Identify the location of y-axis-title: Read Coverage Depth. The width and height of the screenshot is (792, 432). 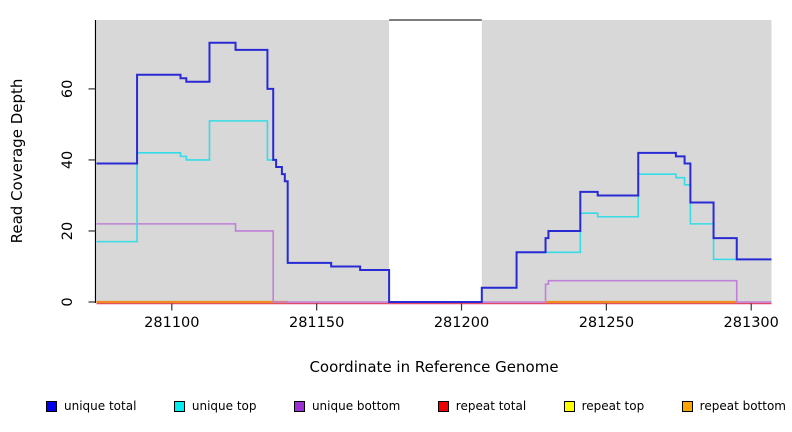
(17, 161).